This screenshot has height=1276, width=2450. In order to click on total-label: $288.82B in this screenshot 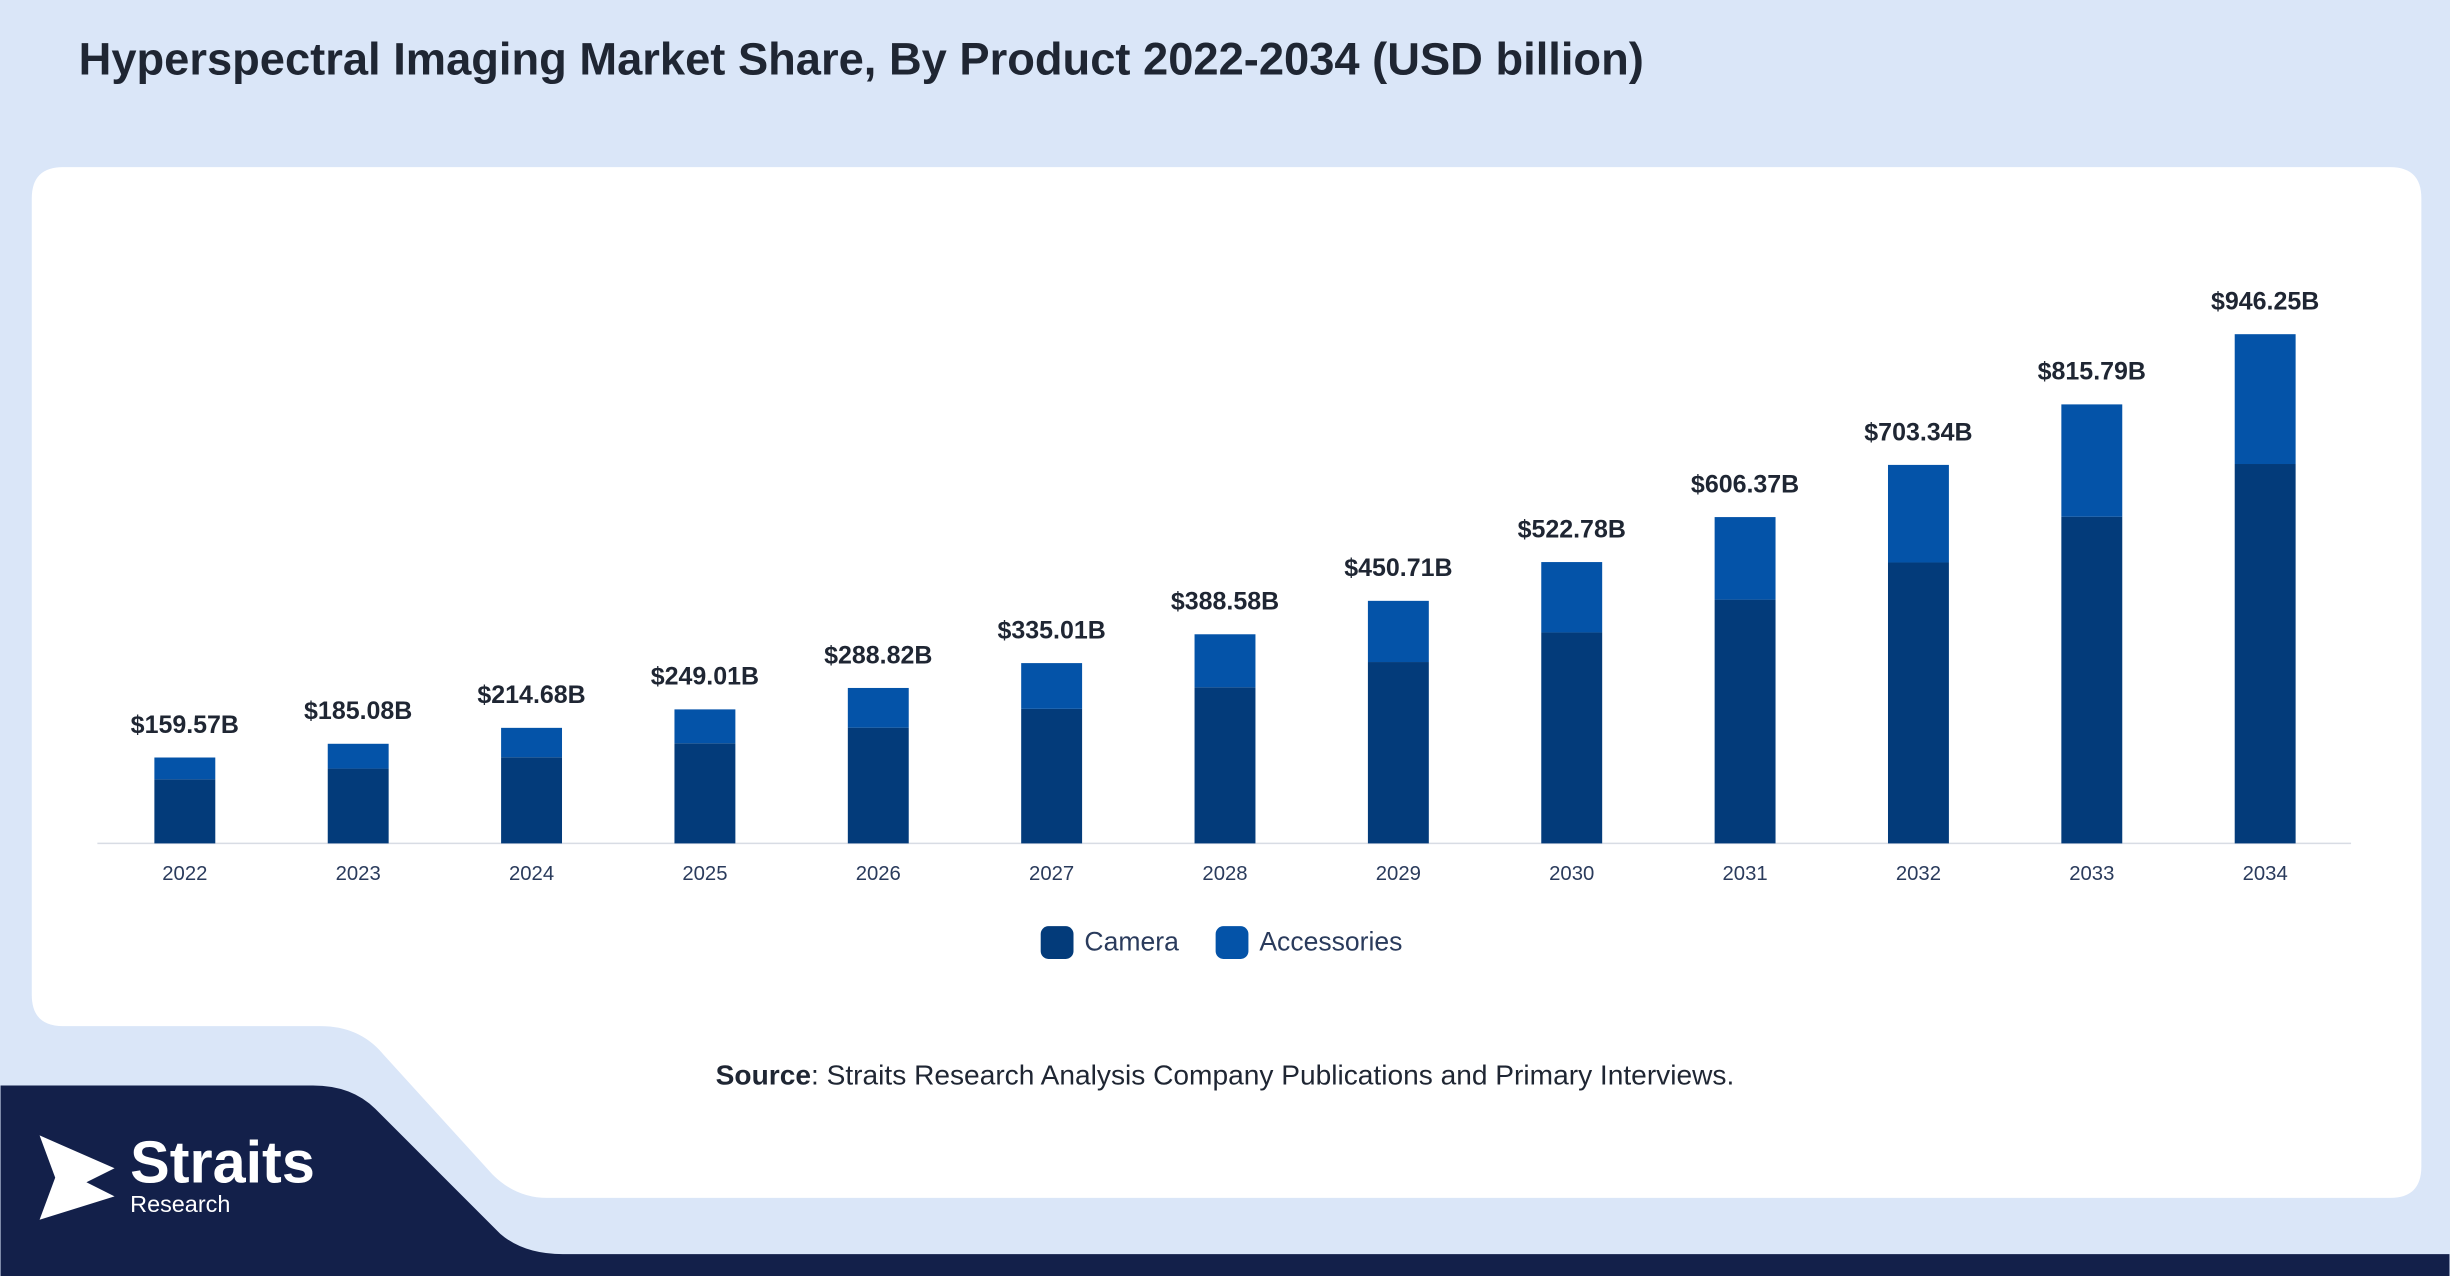, I will do `click(878, 655)`.